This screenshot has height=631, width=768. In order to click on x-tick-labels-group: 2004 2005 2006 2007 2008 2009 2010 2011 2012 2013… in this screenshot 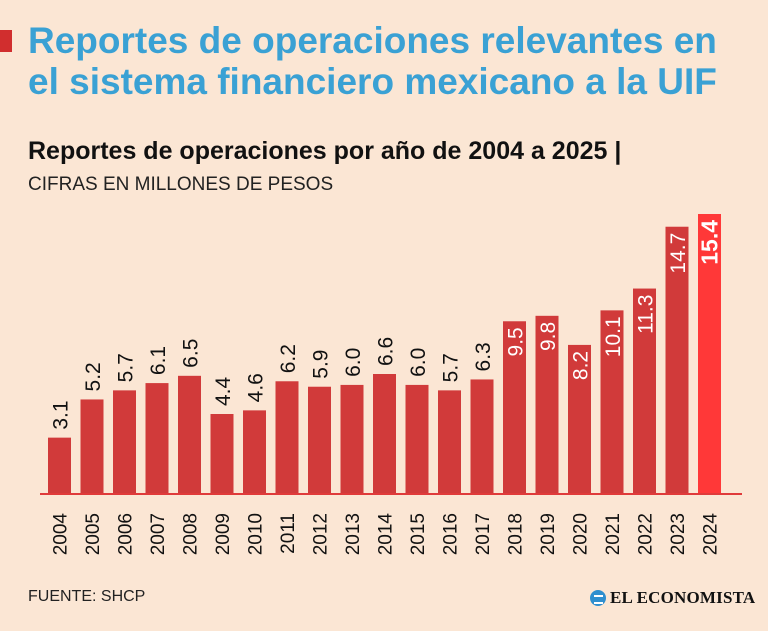, I will do `click(386, 534)`.